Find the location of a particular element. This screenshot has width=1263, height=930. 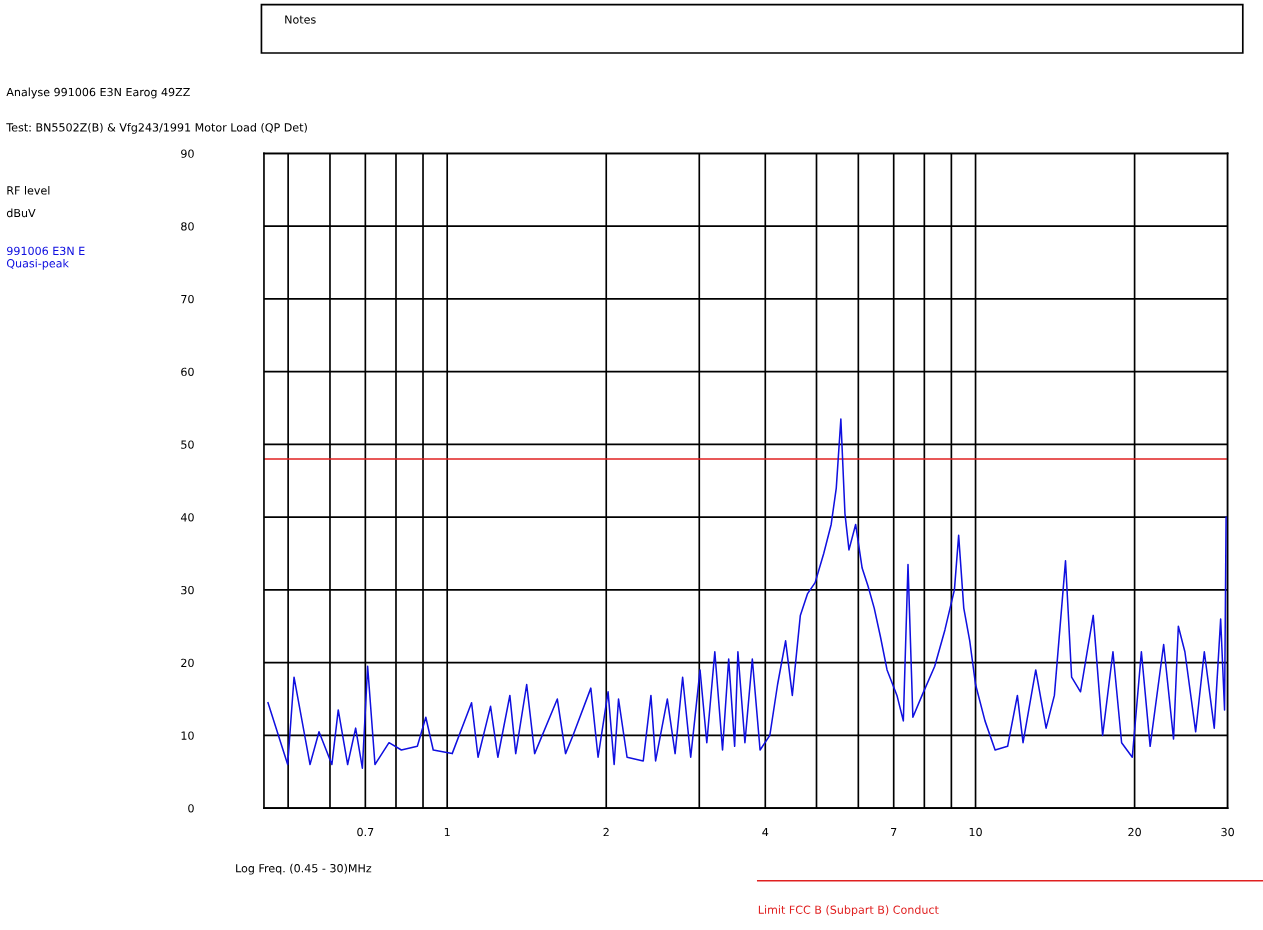

y-tick-label: 30 is located at coordinates (187, 590).